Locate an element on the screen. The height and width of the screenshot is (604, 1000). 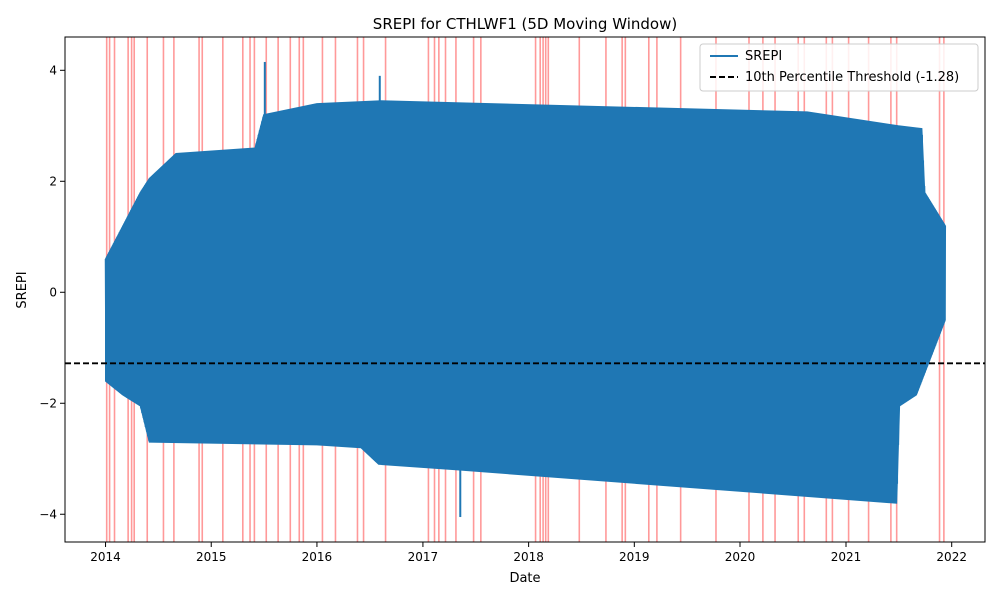
legend-label-threshold: 10th Percentile Threshold (-1.28) is located at coordinates (852, 77).